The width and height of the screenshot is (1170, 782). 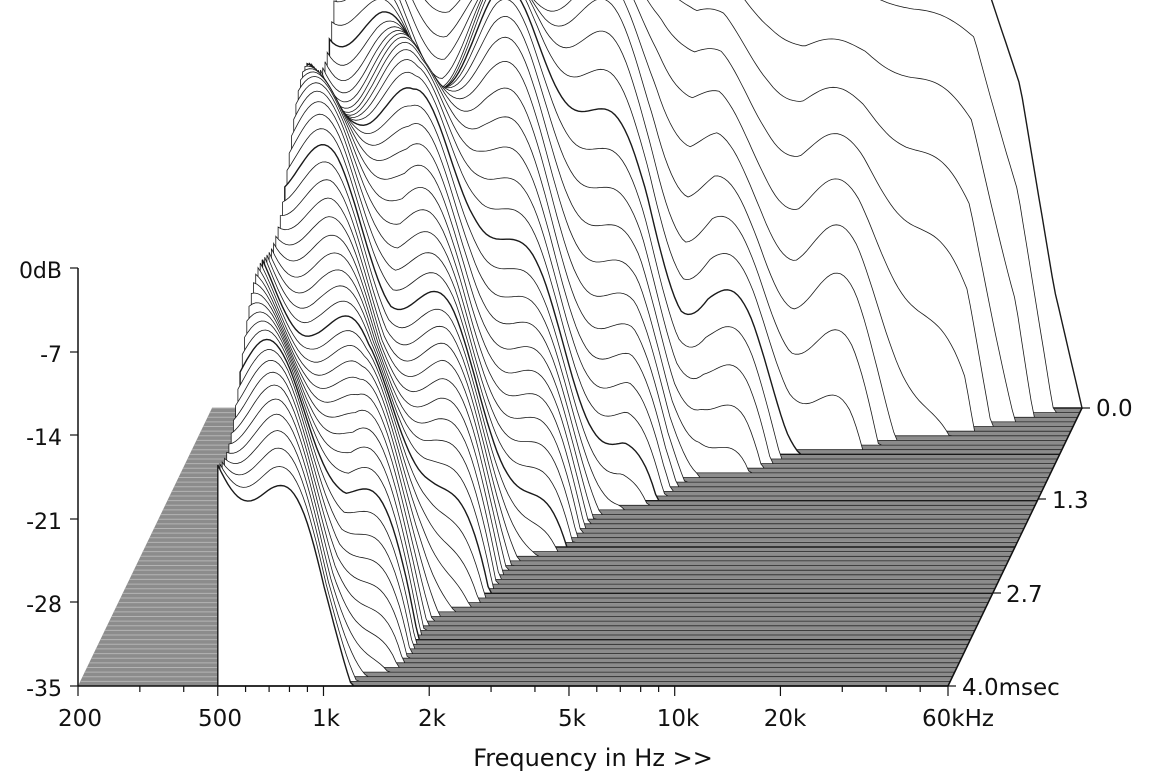 I want to click on freq-tick-label-1: 500, so click(x=220, y=719).